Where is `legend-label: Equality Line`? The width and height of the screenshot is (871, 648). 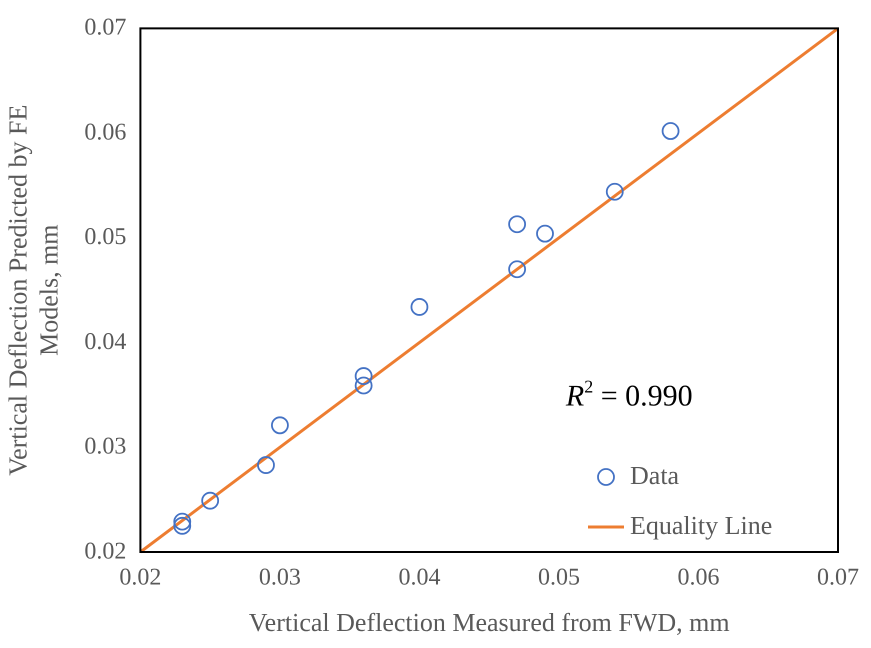 legend-label: Equality Line is located at coordinates (701, 525).